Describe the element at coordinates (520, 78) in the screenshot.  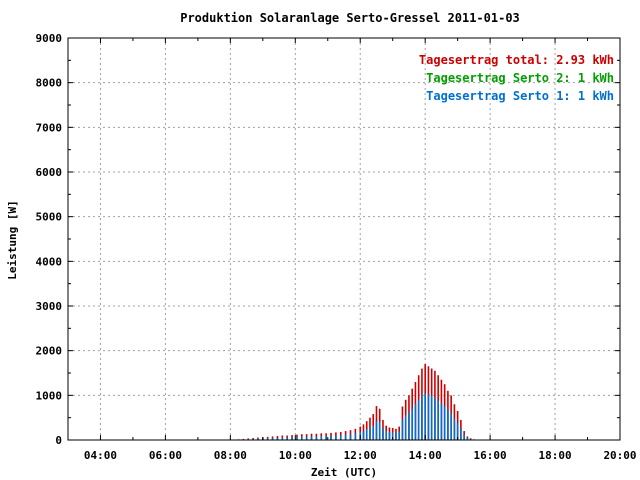
I see `legend-entry: Tagesertrag Serto 2: 1 kWh` at that location.